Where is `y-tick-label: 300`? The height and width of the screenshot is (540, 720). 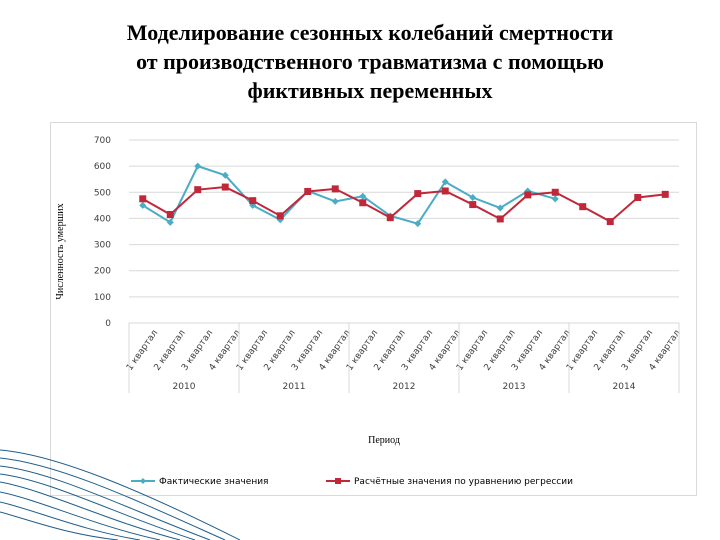 y-tick-label: 300 is located at coordinates (102, 246).